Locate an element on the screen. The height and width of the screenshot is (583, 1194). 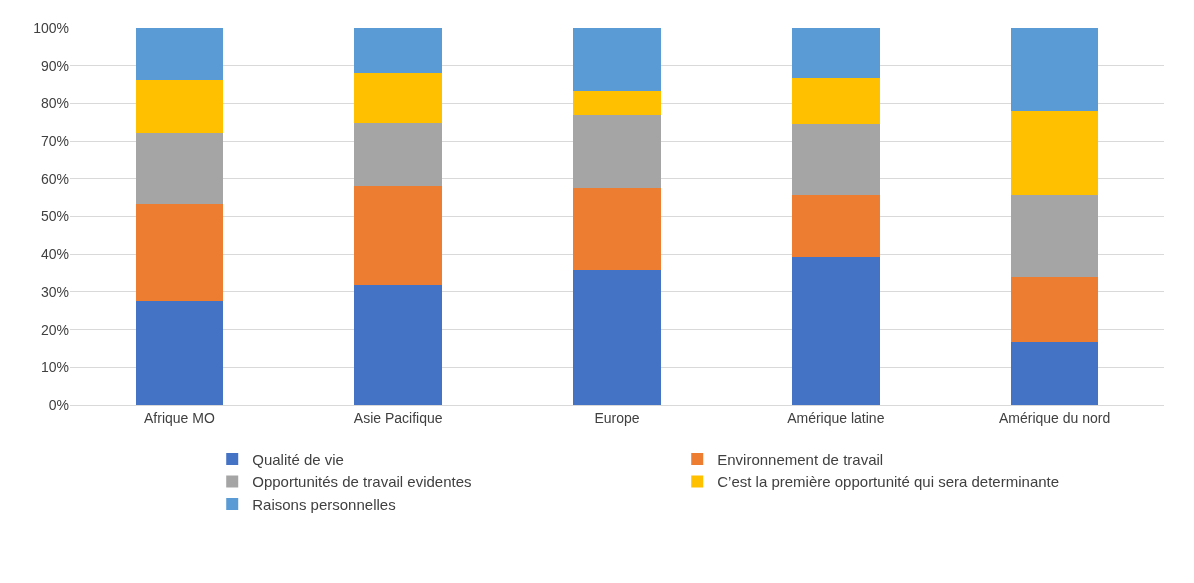
y-tick-label: 60% is located at coordinates (54, 178).